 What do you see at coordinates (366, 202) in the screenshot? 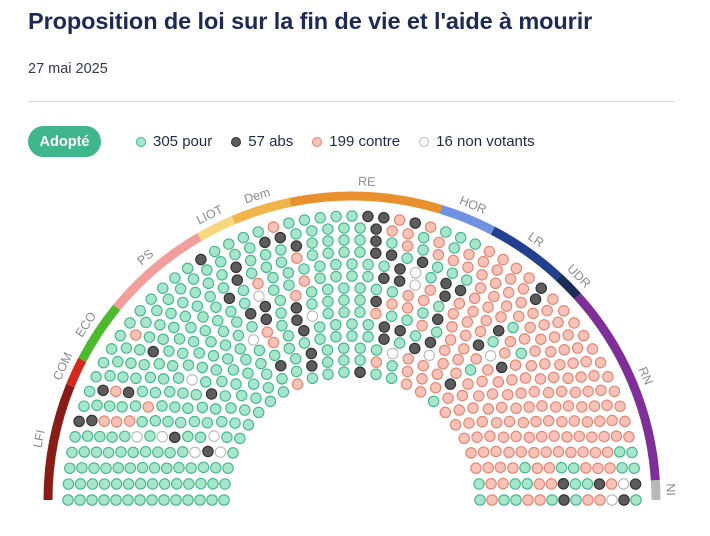
I see `group-arc-re` at bounding box center [366, 202].